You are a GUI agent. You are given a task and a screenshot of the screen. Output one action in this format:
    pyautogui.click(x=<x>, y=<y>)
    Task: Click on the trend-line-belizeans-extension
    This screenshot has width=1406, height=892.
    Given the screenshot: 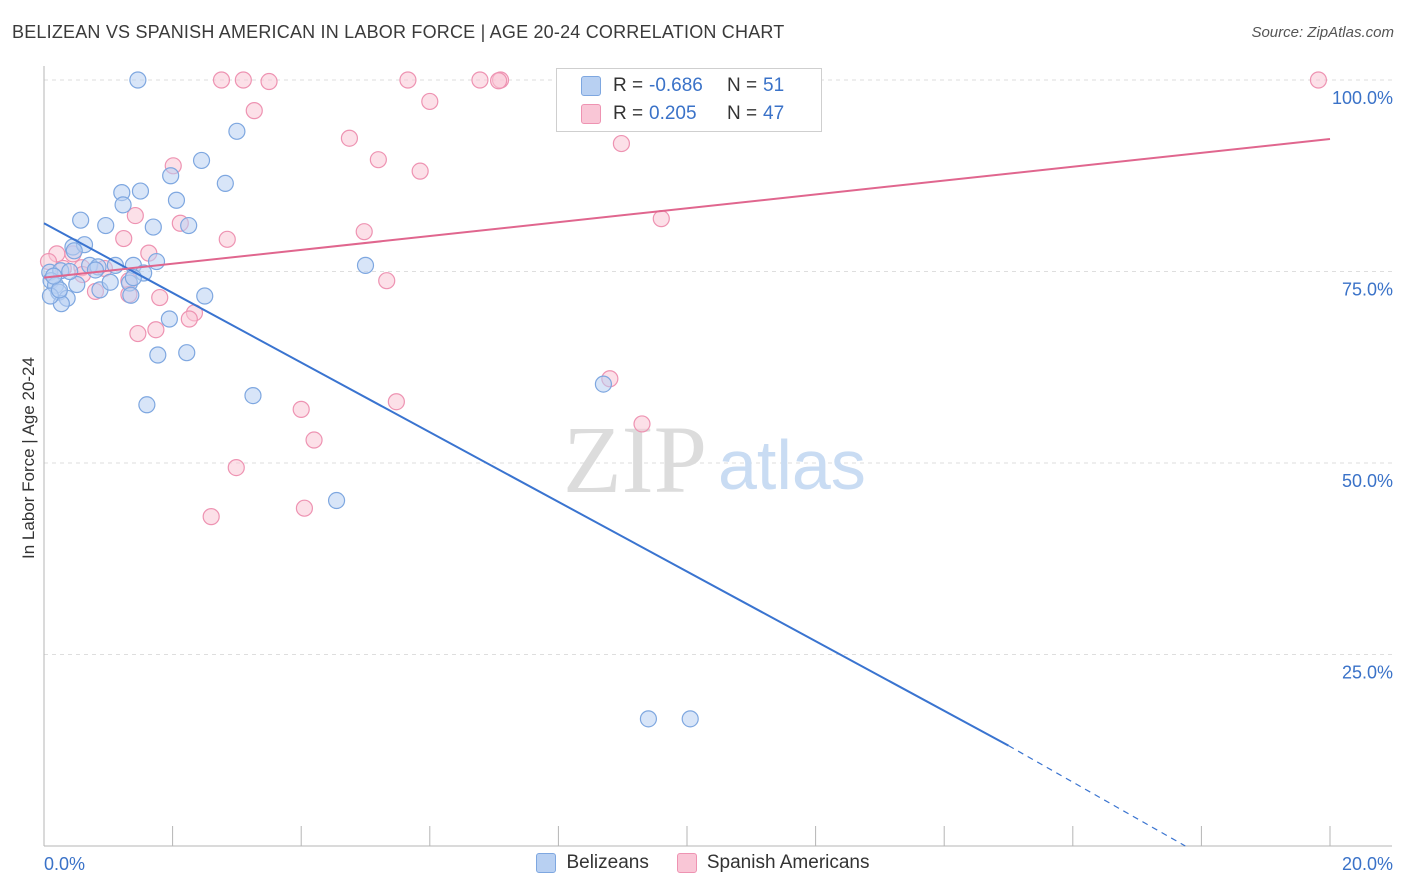 What is the action you would take?
    pyautogui.click(x=1097, y=796)
    